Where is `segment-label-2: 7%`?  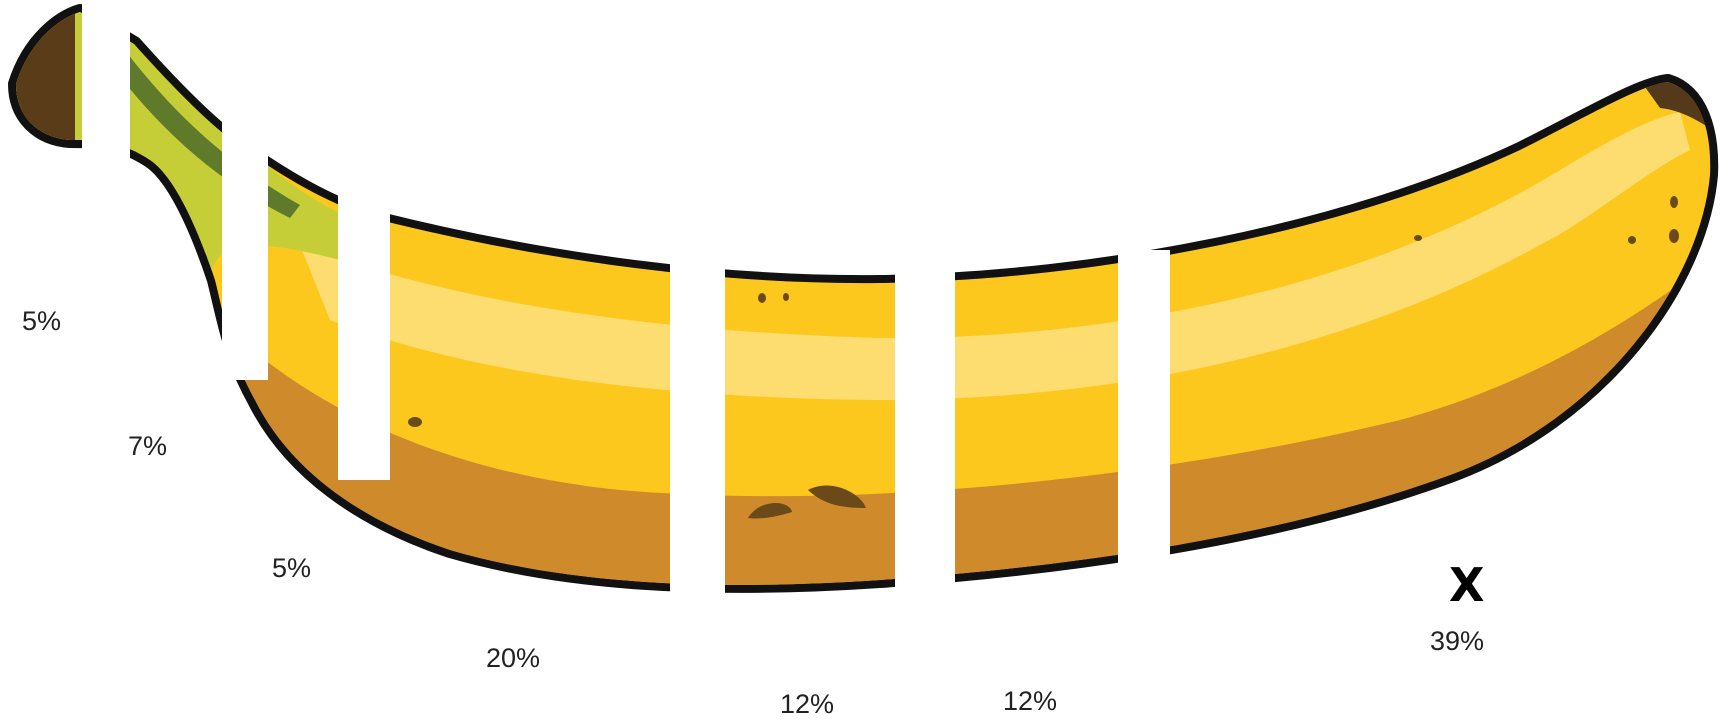 segment-label-2: 7% is located at coordinates (147, 446).